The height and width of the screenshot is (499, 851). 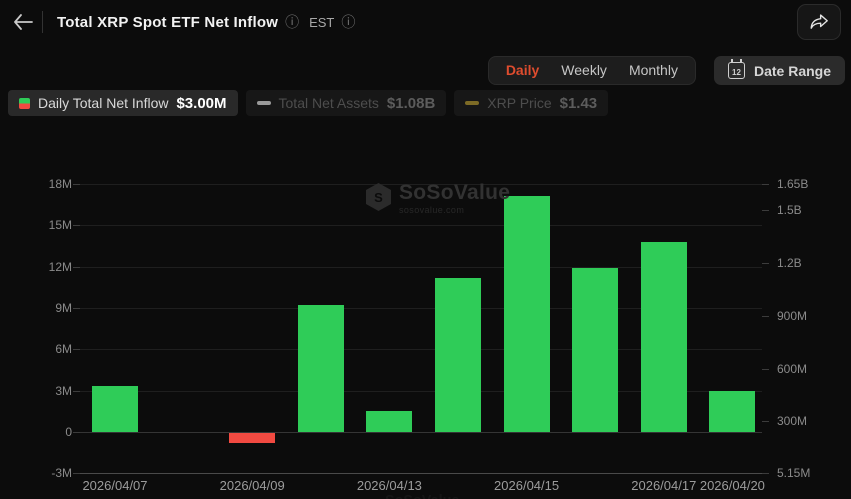 What do you see at coordinates (389, 485) in the screenshot?
I see `x-axis-label: 2026/04/13` at bounding box center [389, 485].